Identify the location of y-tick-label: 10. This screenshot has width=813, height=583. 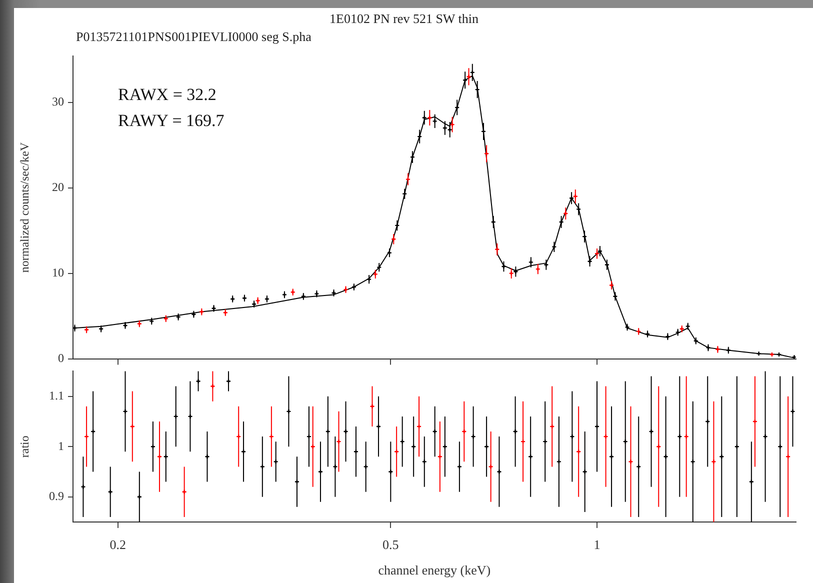
(58, 272).